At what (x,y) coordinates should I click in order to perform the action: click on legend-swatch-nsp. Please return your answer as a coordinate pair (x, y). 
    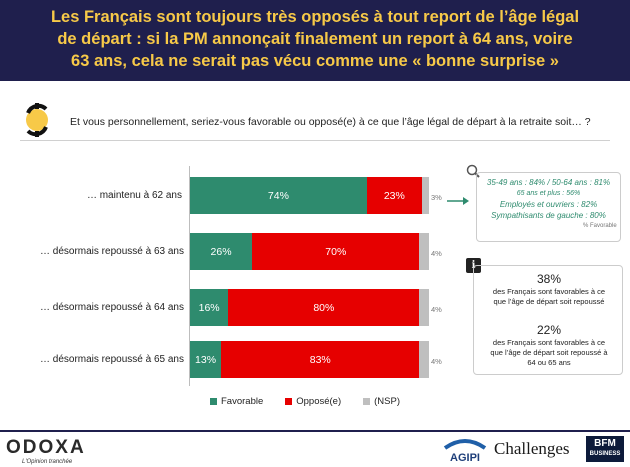
    Looking at the image, I should click on (367, 401).